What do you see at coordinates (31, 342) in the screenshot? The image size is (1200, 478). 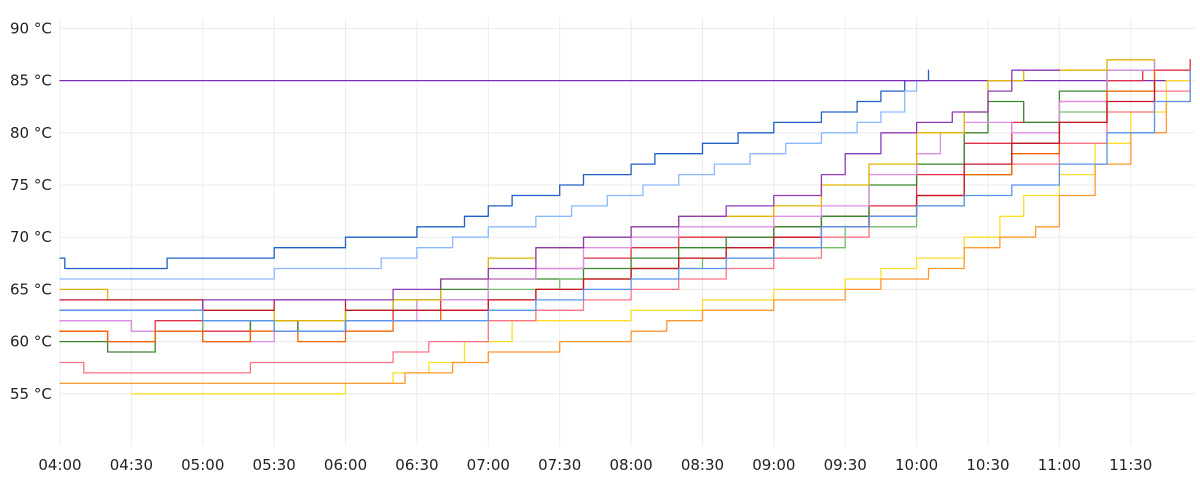 I see `y-tick-label: 60 °C` at bounding box center [31, 342].